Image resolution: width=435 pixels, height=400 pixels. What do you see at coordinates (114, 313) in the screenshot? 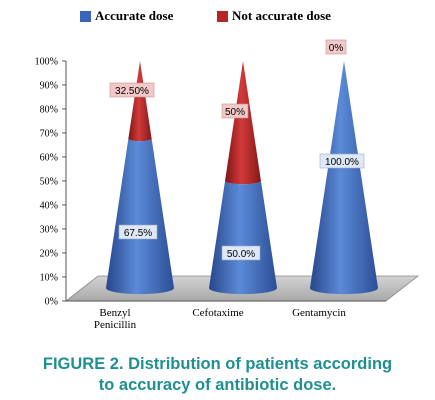
I see `x-tick-label: Benzyl` at bounding box center [114, 313].